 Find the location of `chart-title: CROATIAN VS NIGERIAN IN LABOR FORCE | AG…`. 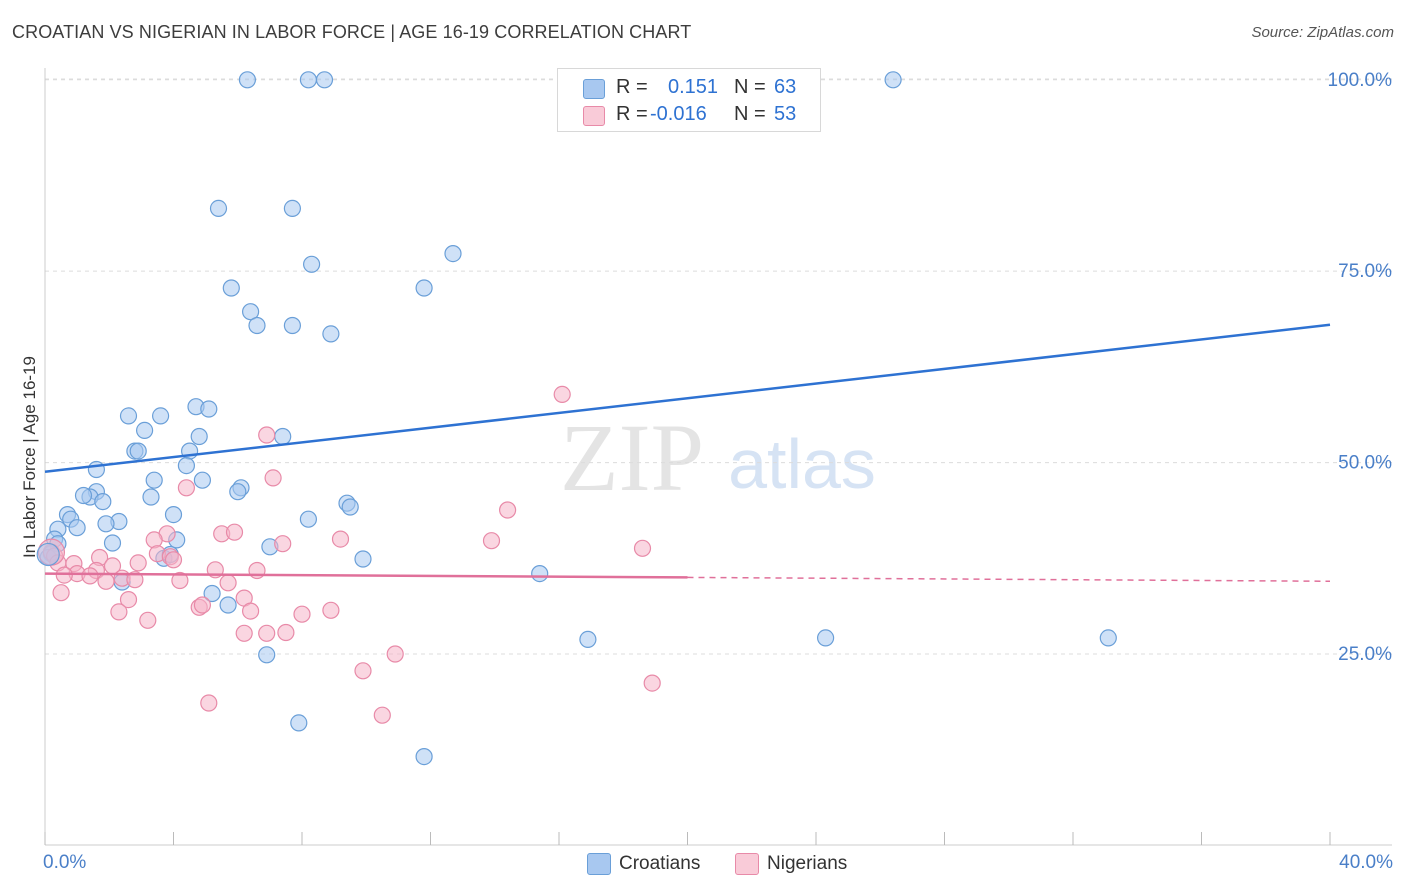

chart-title: CROATIAN VS NIGERIAN IN LABOR FORCE | AG… is located at coordinates (352, 32).